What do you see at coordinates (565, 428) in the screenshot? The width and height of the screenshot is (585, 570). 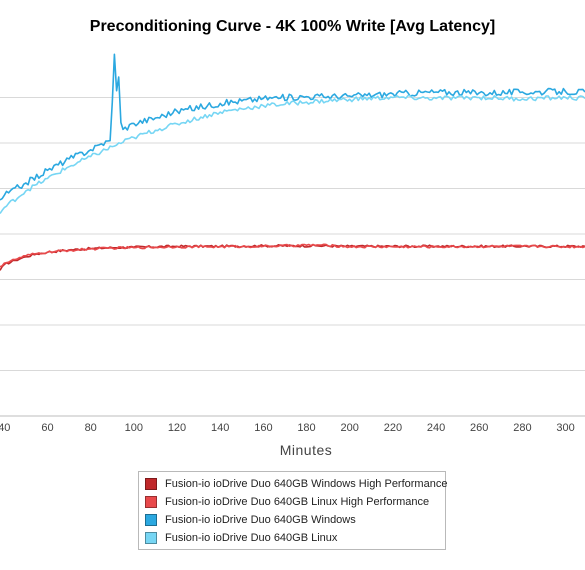 I see `x-tick-label-13: 300` at bounding box center [565, 428].